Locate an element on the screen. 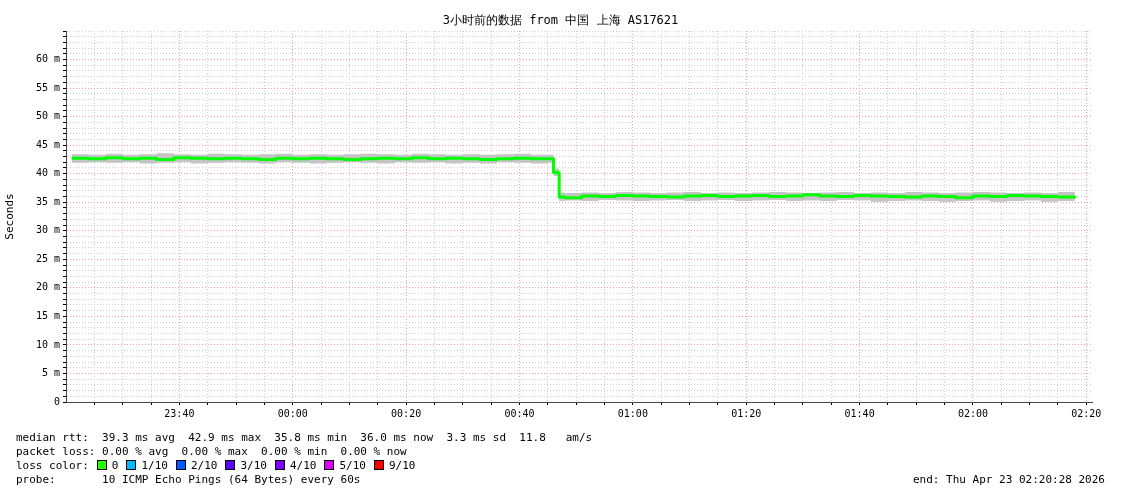 The image size is (1121, 494). text: 2/10 is located at coordinates (204, 465).